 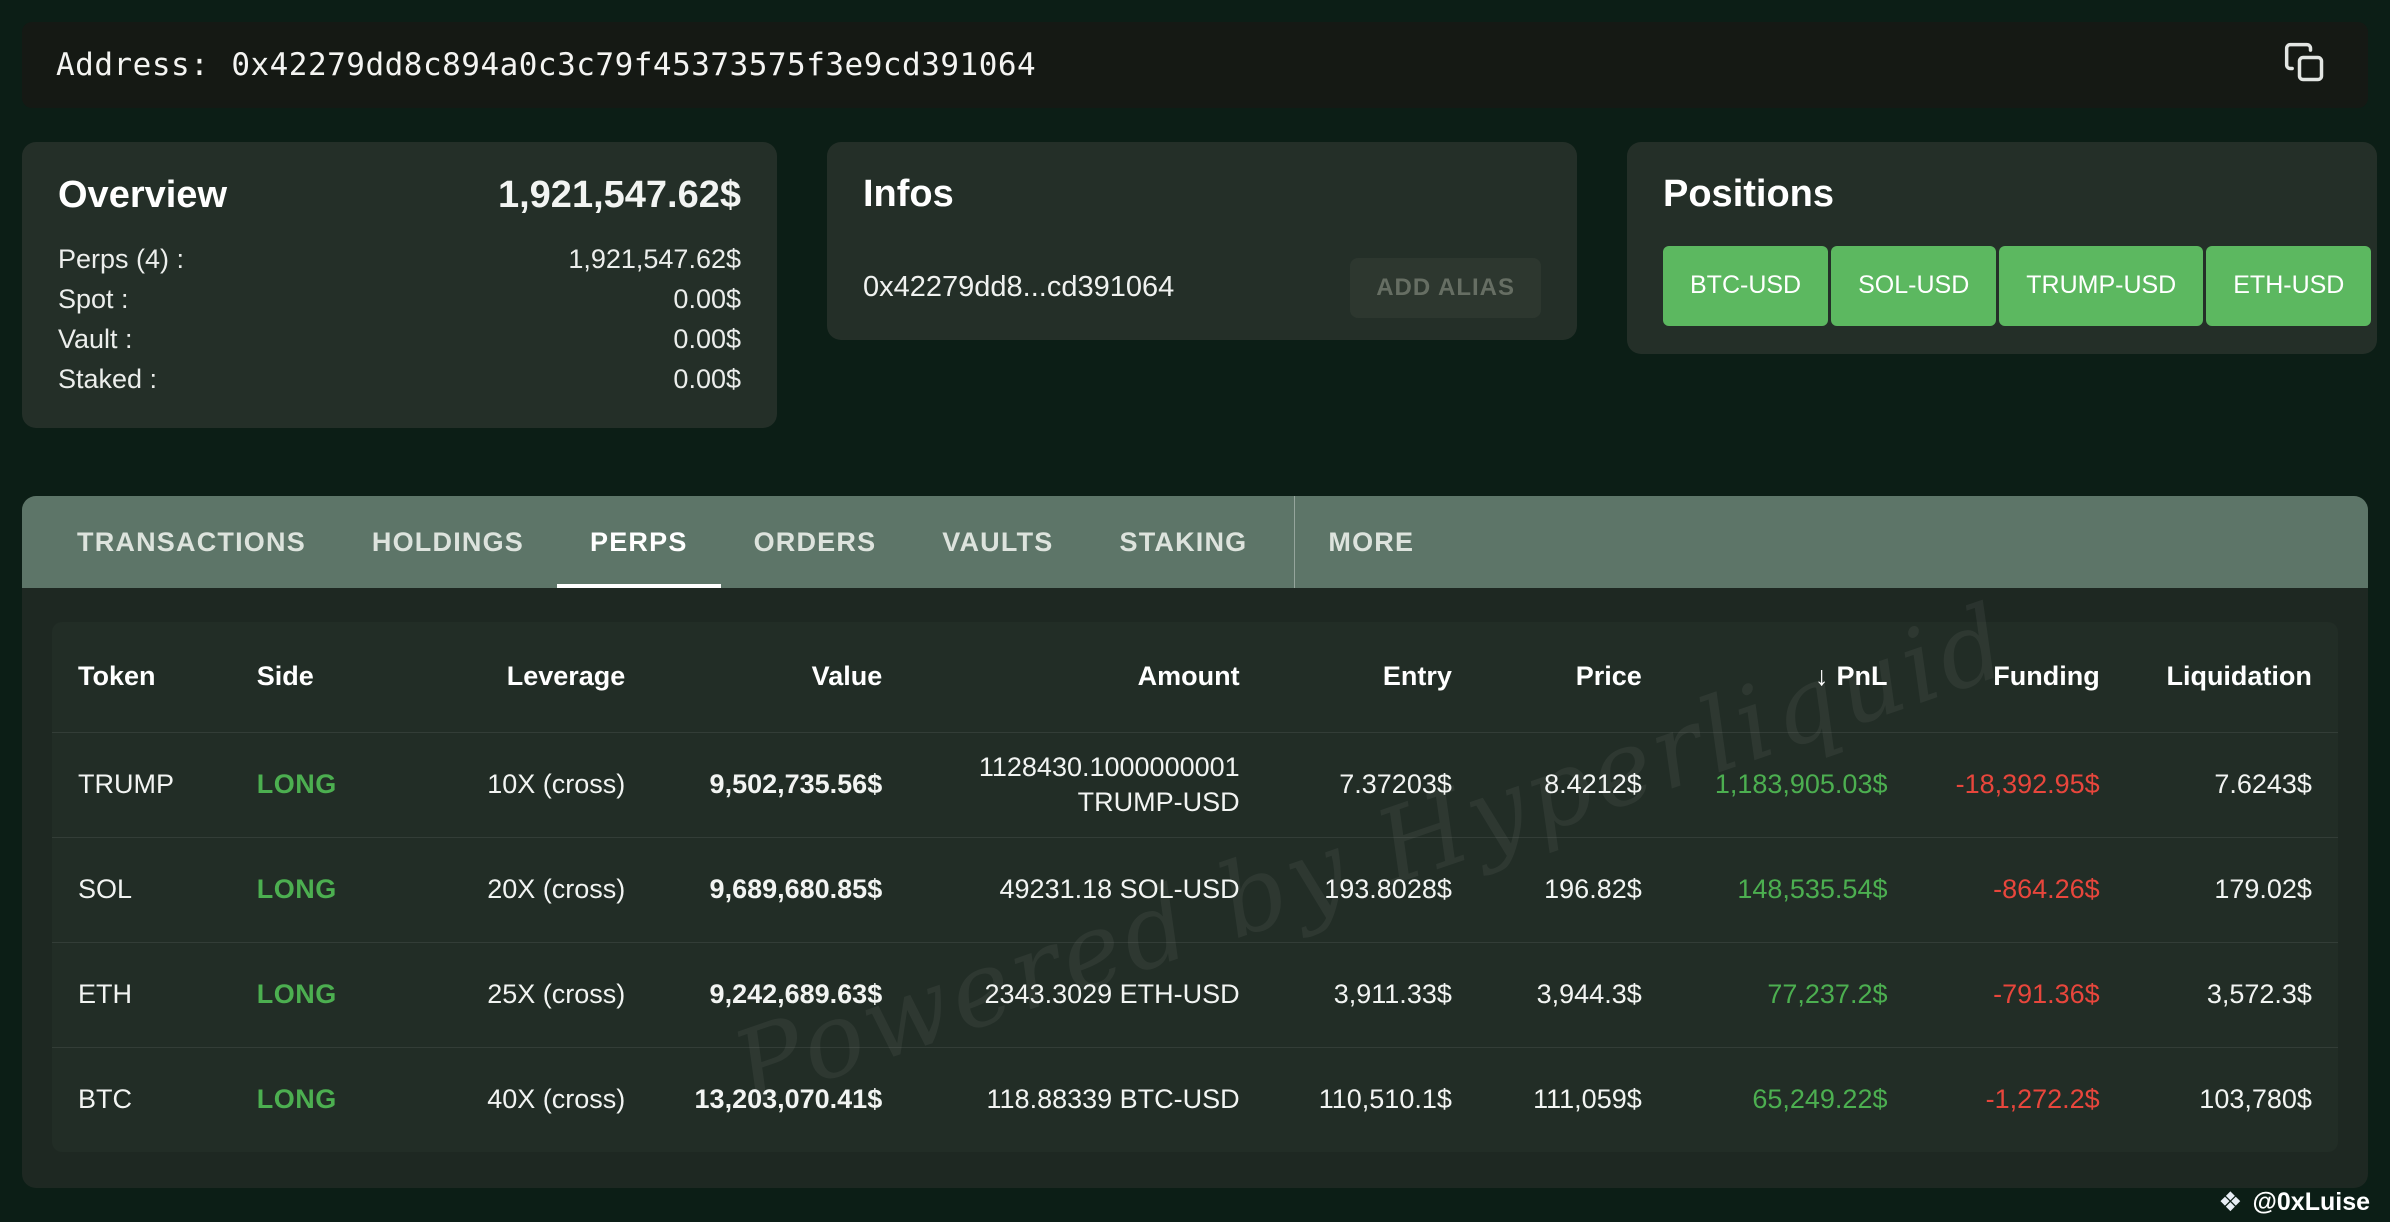 I want to click on position-button-sol-usd: SOL-USD, so click(x=1914, y=285).